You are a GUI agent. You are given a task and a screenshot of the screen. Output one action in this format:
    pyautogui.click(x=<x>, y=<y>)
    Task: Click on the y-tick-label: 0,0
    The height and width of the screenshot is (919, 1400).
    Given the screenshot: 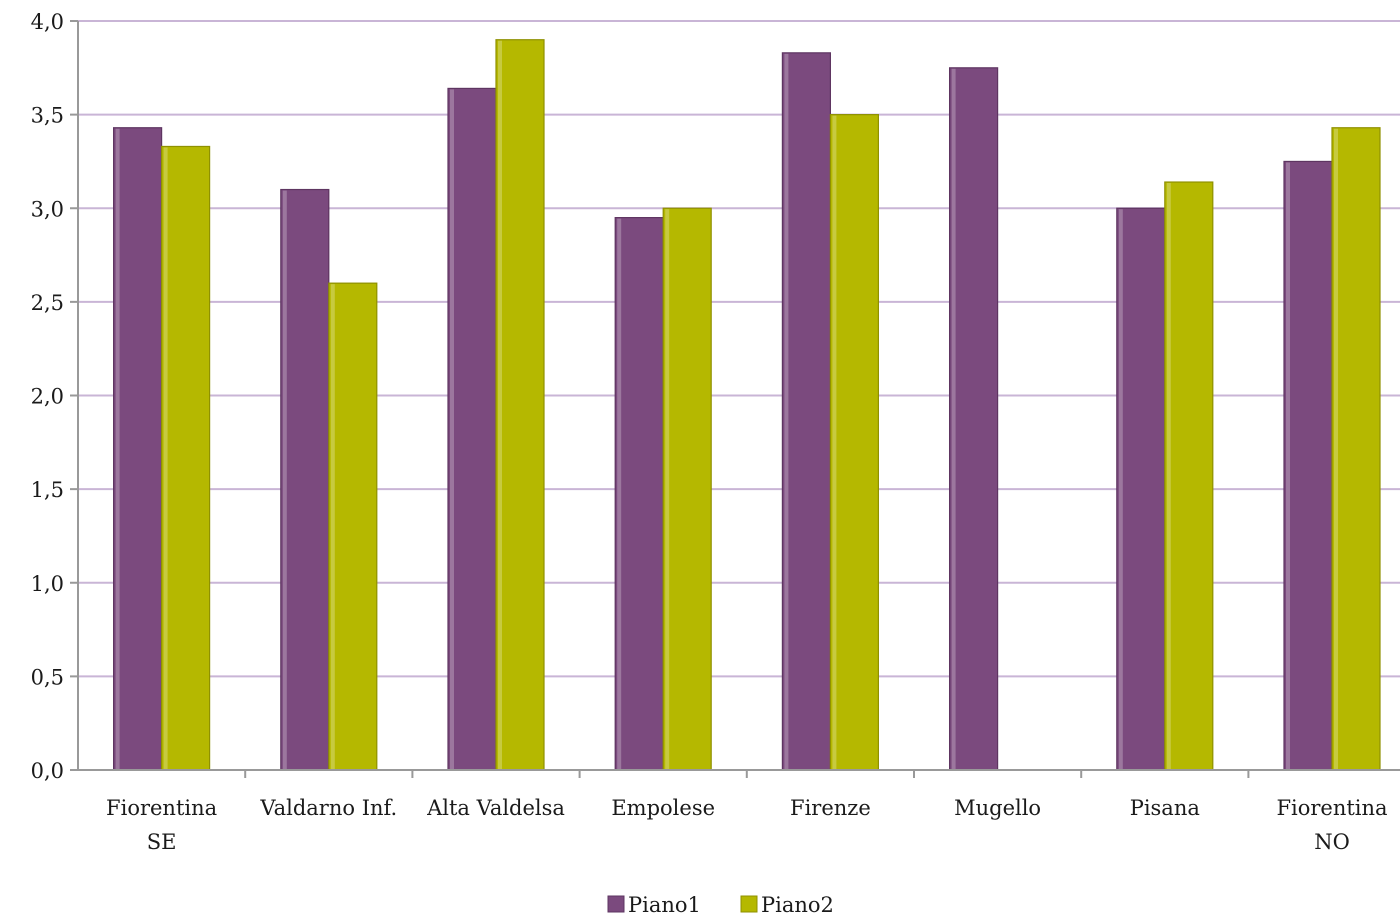 What is the action you would take?
    pyautogui.click(x=47, y=771)
    